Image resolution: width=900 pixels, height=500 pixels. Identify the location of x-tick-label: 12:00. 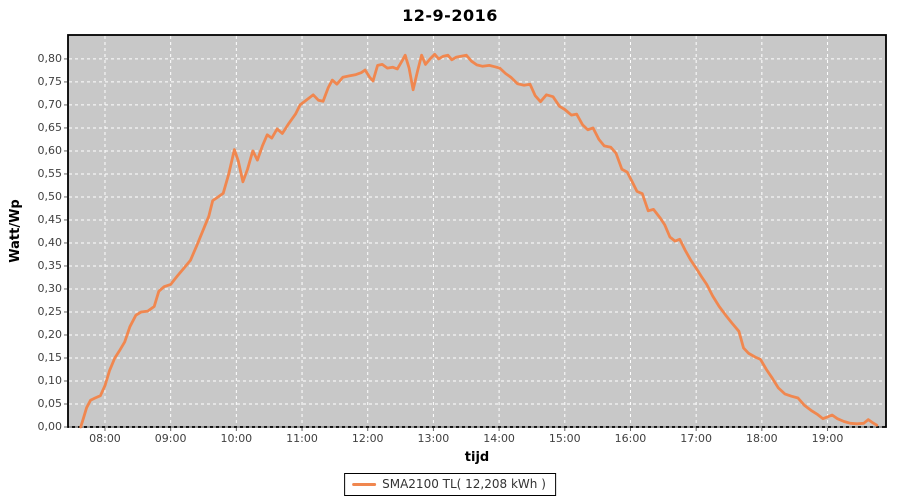
(367, 438).